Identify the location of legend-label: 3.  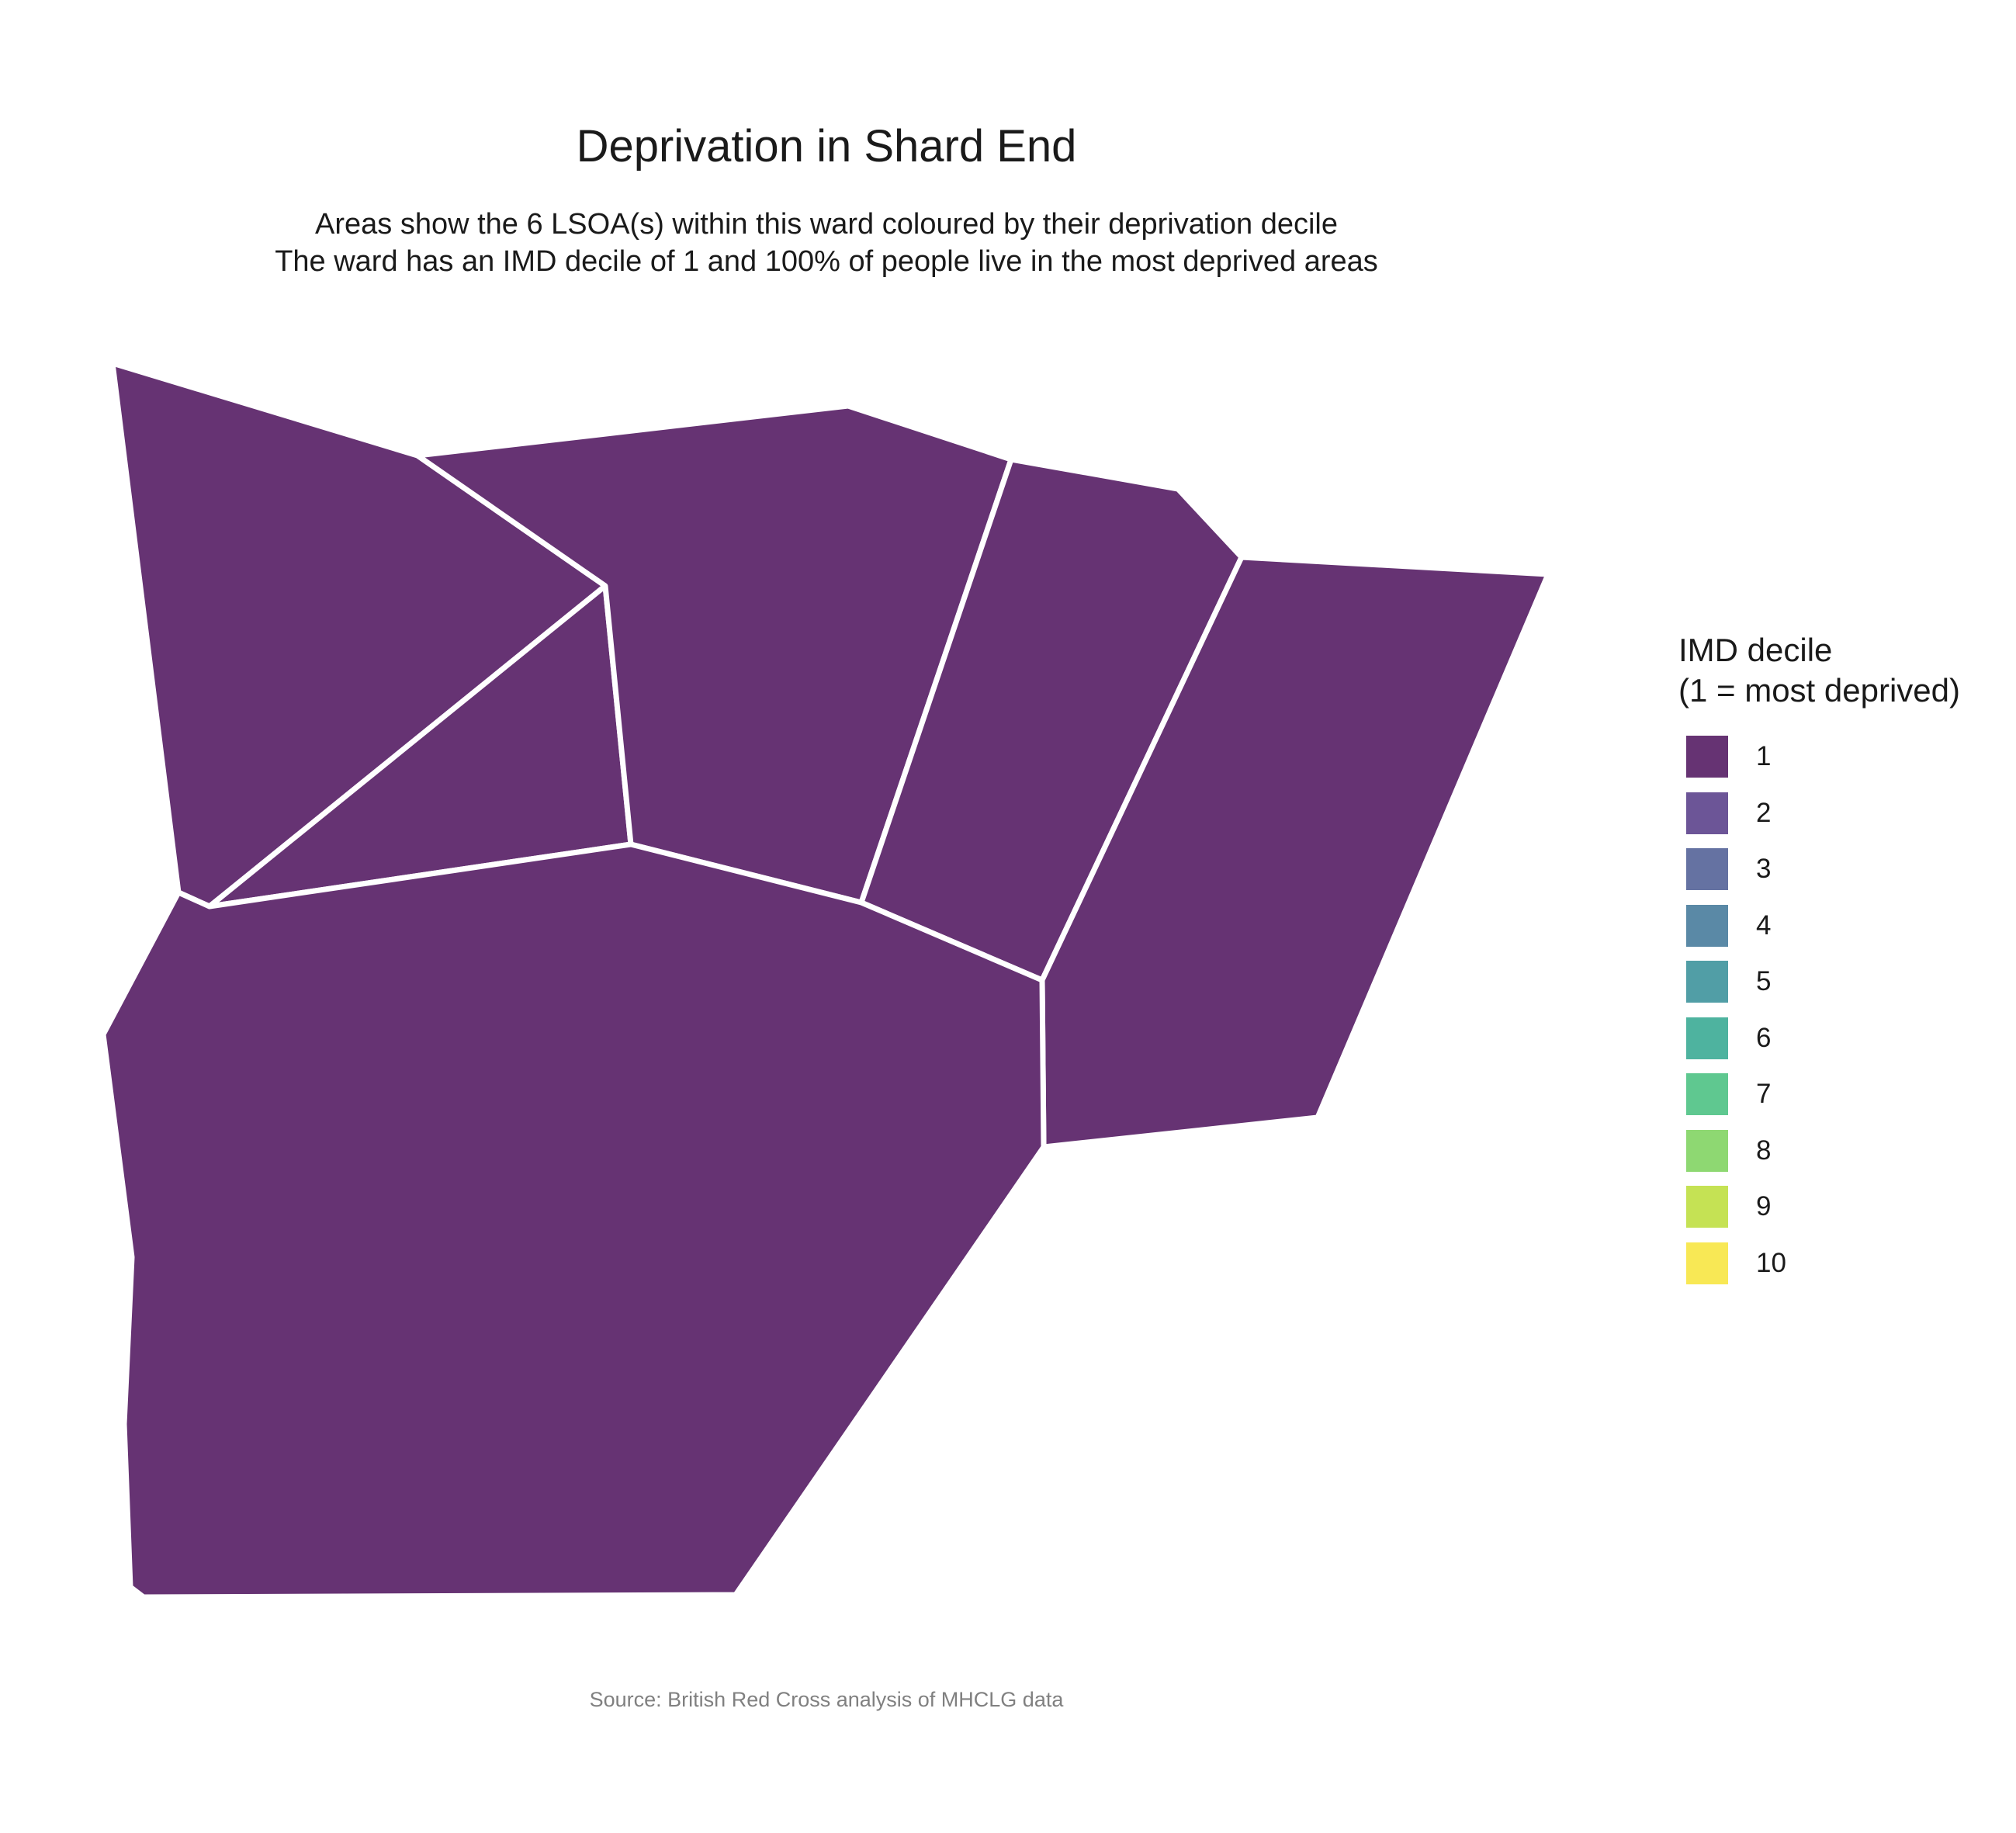
(1764, 869).